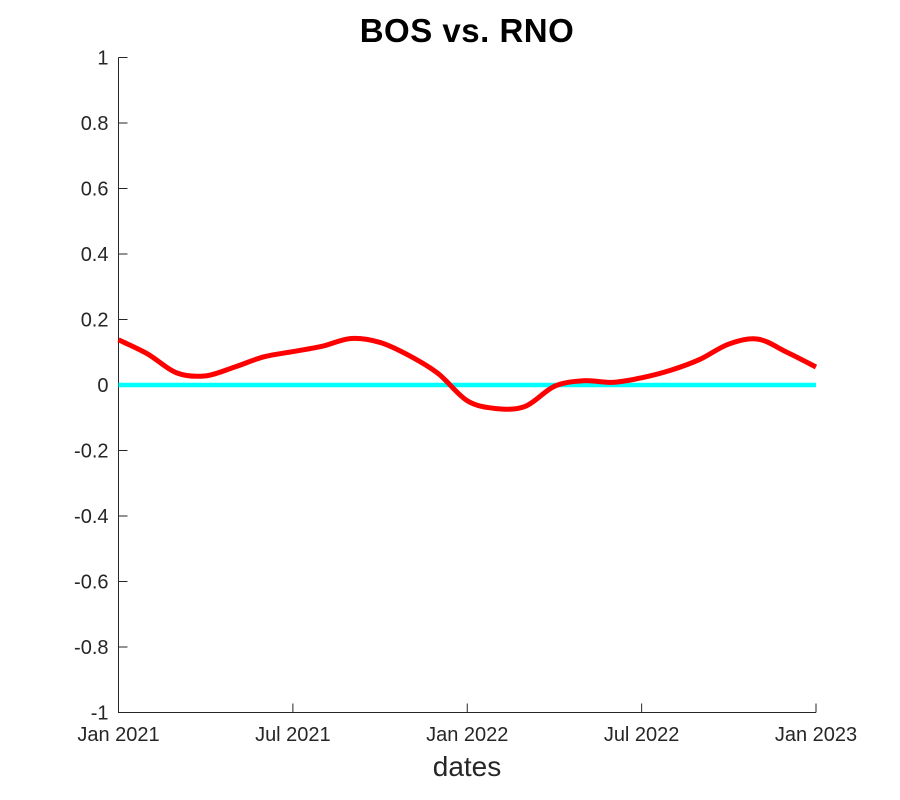 This screenshot has height=800, width=900. Describe the element at coordinates (102, 59) in the screenshot. I see `y-tick-label: 1` at that location.